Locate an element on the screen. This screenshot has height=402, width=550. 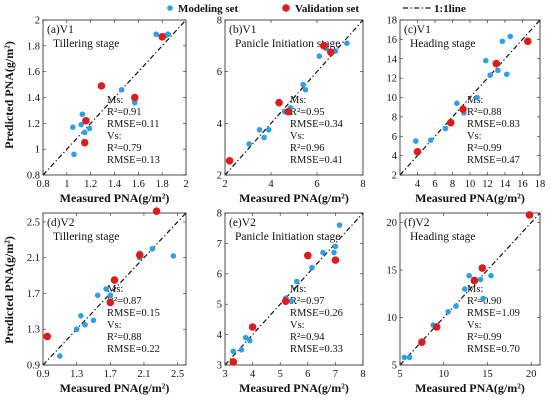
x-tick-label: 1 is located at coordinates (66, 184).